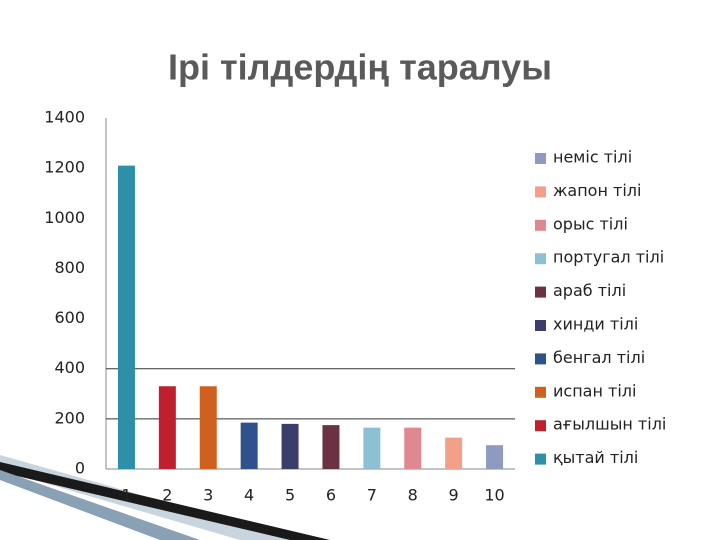  What do you see at coordinates (290, 495) in the screenshot?
I see `x-tick-label: 5` at bounding box center [290, 495].